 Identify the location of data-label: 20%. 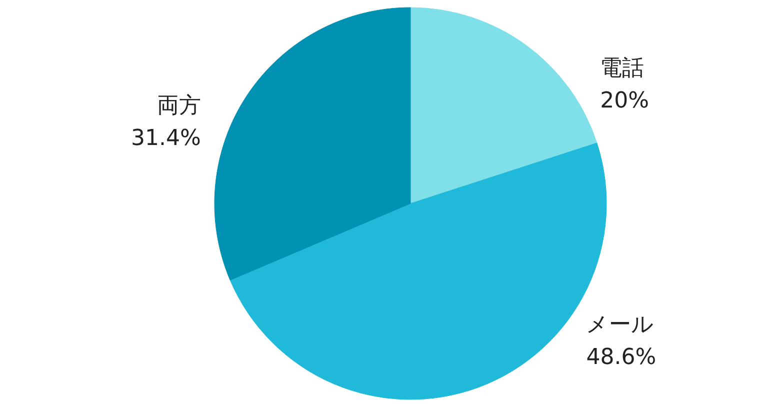
(625, 101).